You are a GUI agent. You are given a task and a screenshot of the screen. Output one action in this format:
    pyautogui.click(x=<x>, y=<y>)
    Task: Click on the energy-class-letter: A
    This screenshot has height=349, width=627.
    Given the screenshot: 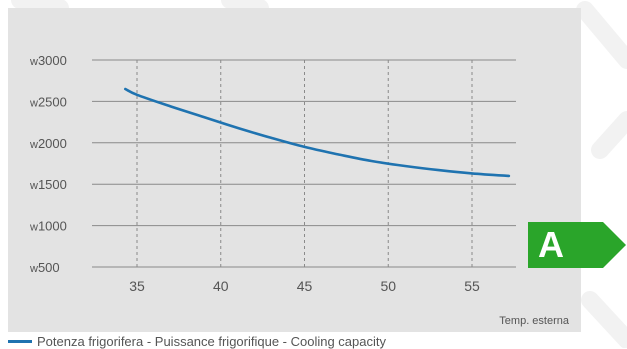 What is the action you would take?
    pyautogui.click(x=551, y=244)
    